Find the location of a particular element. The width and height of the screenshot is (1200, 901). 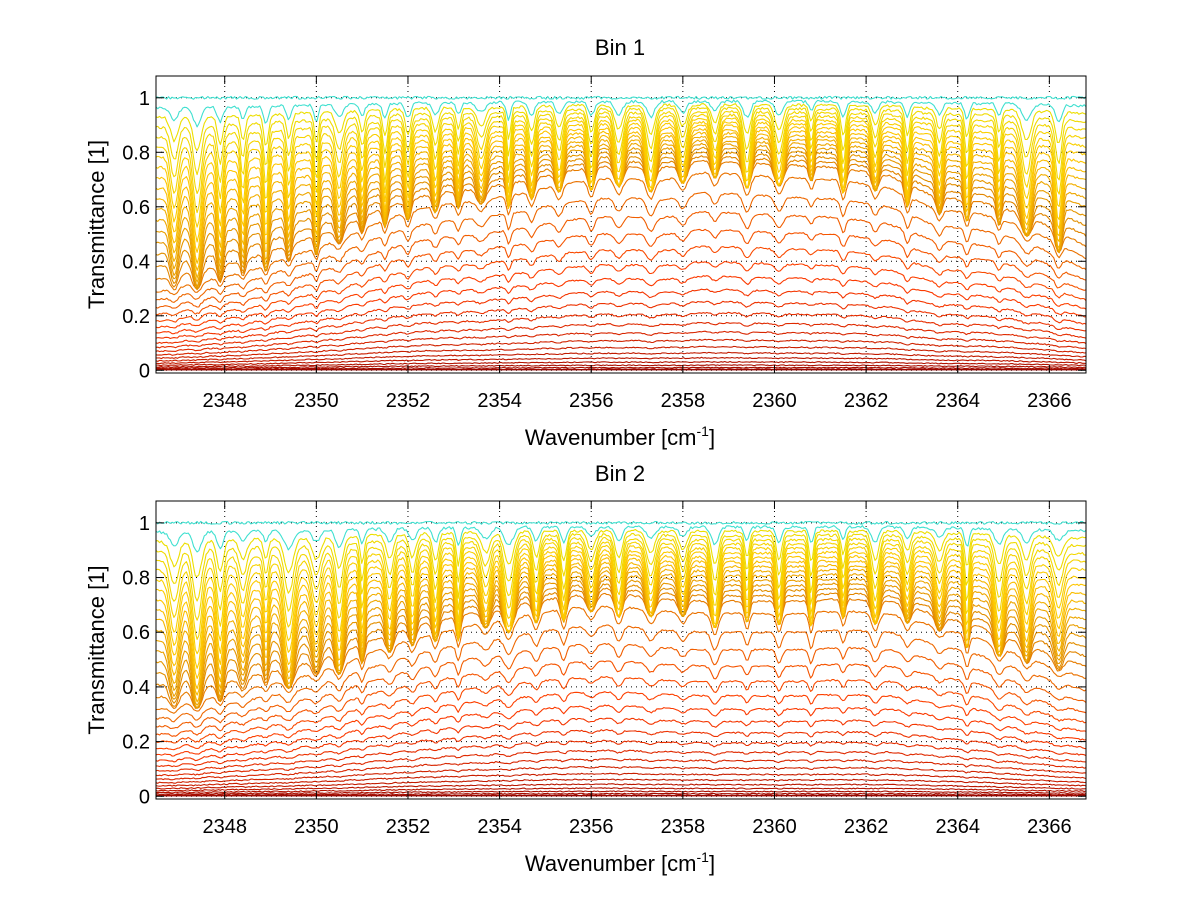

chart-title: Bin 2 is located at coordinates (620, 473).